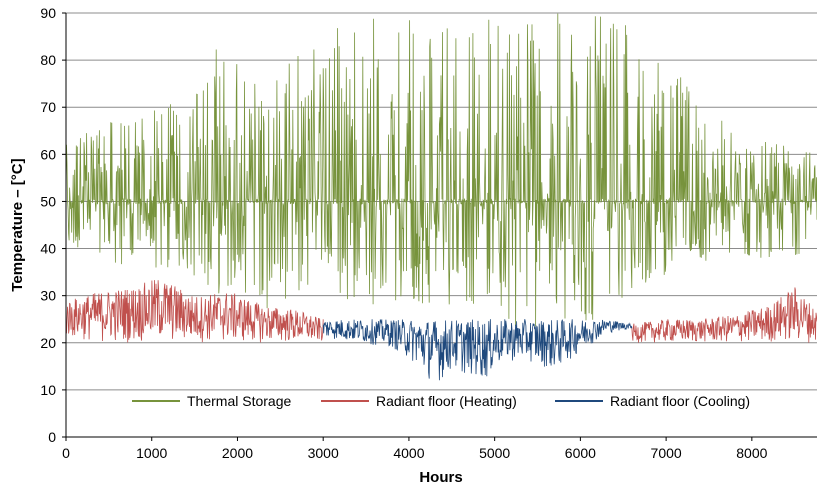  I want to click on y-tick-label: 60, so click(48, 154).